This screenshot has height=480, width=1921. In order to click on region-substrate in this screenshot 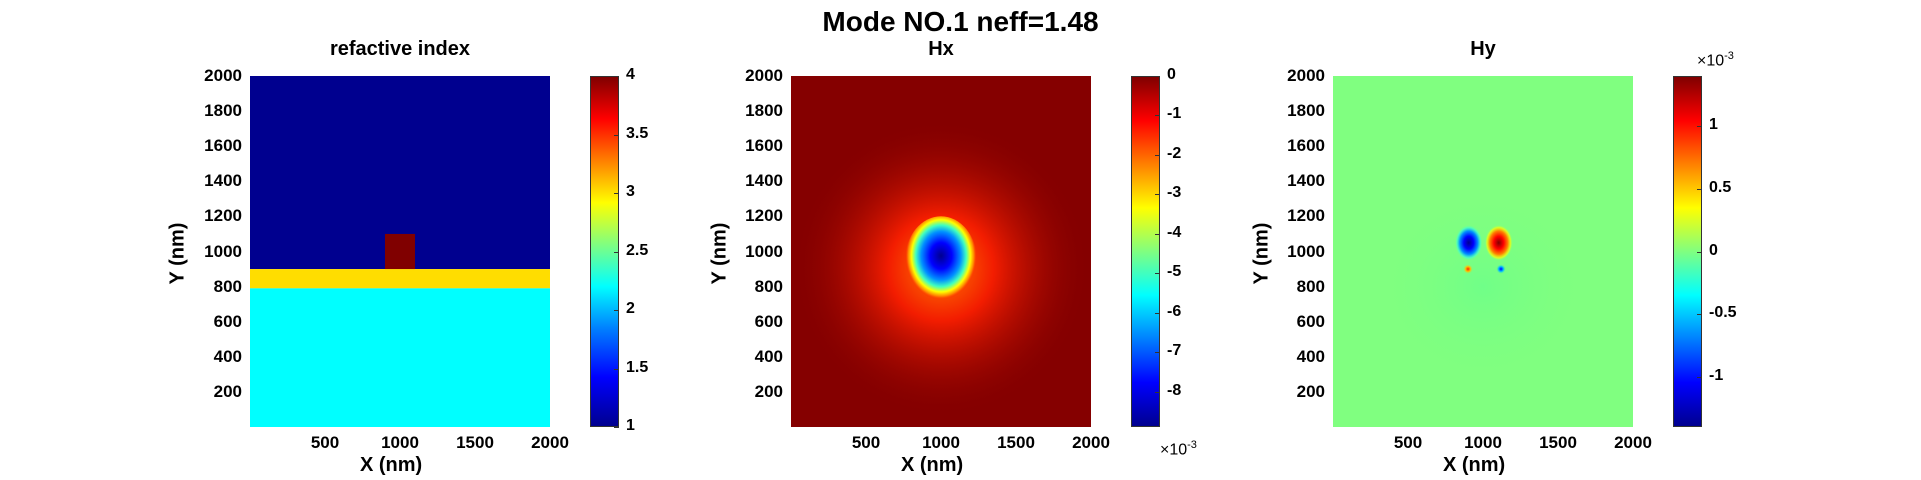, I will do `click(400, 357)`.